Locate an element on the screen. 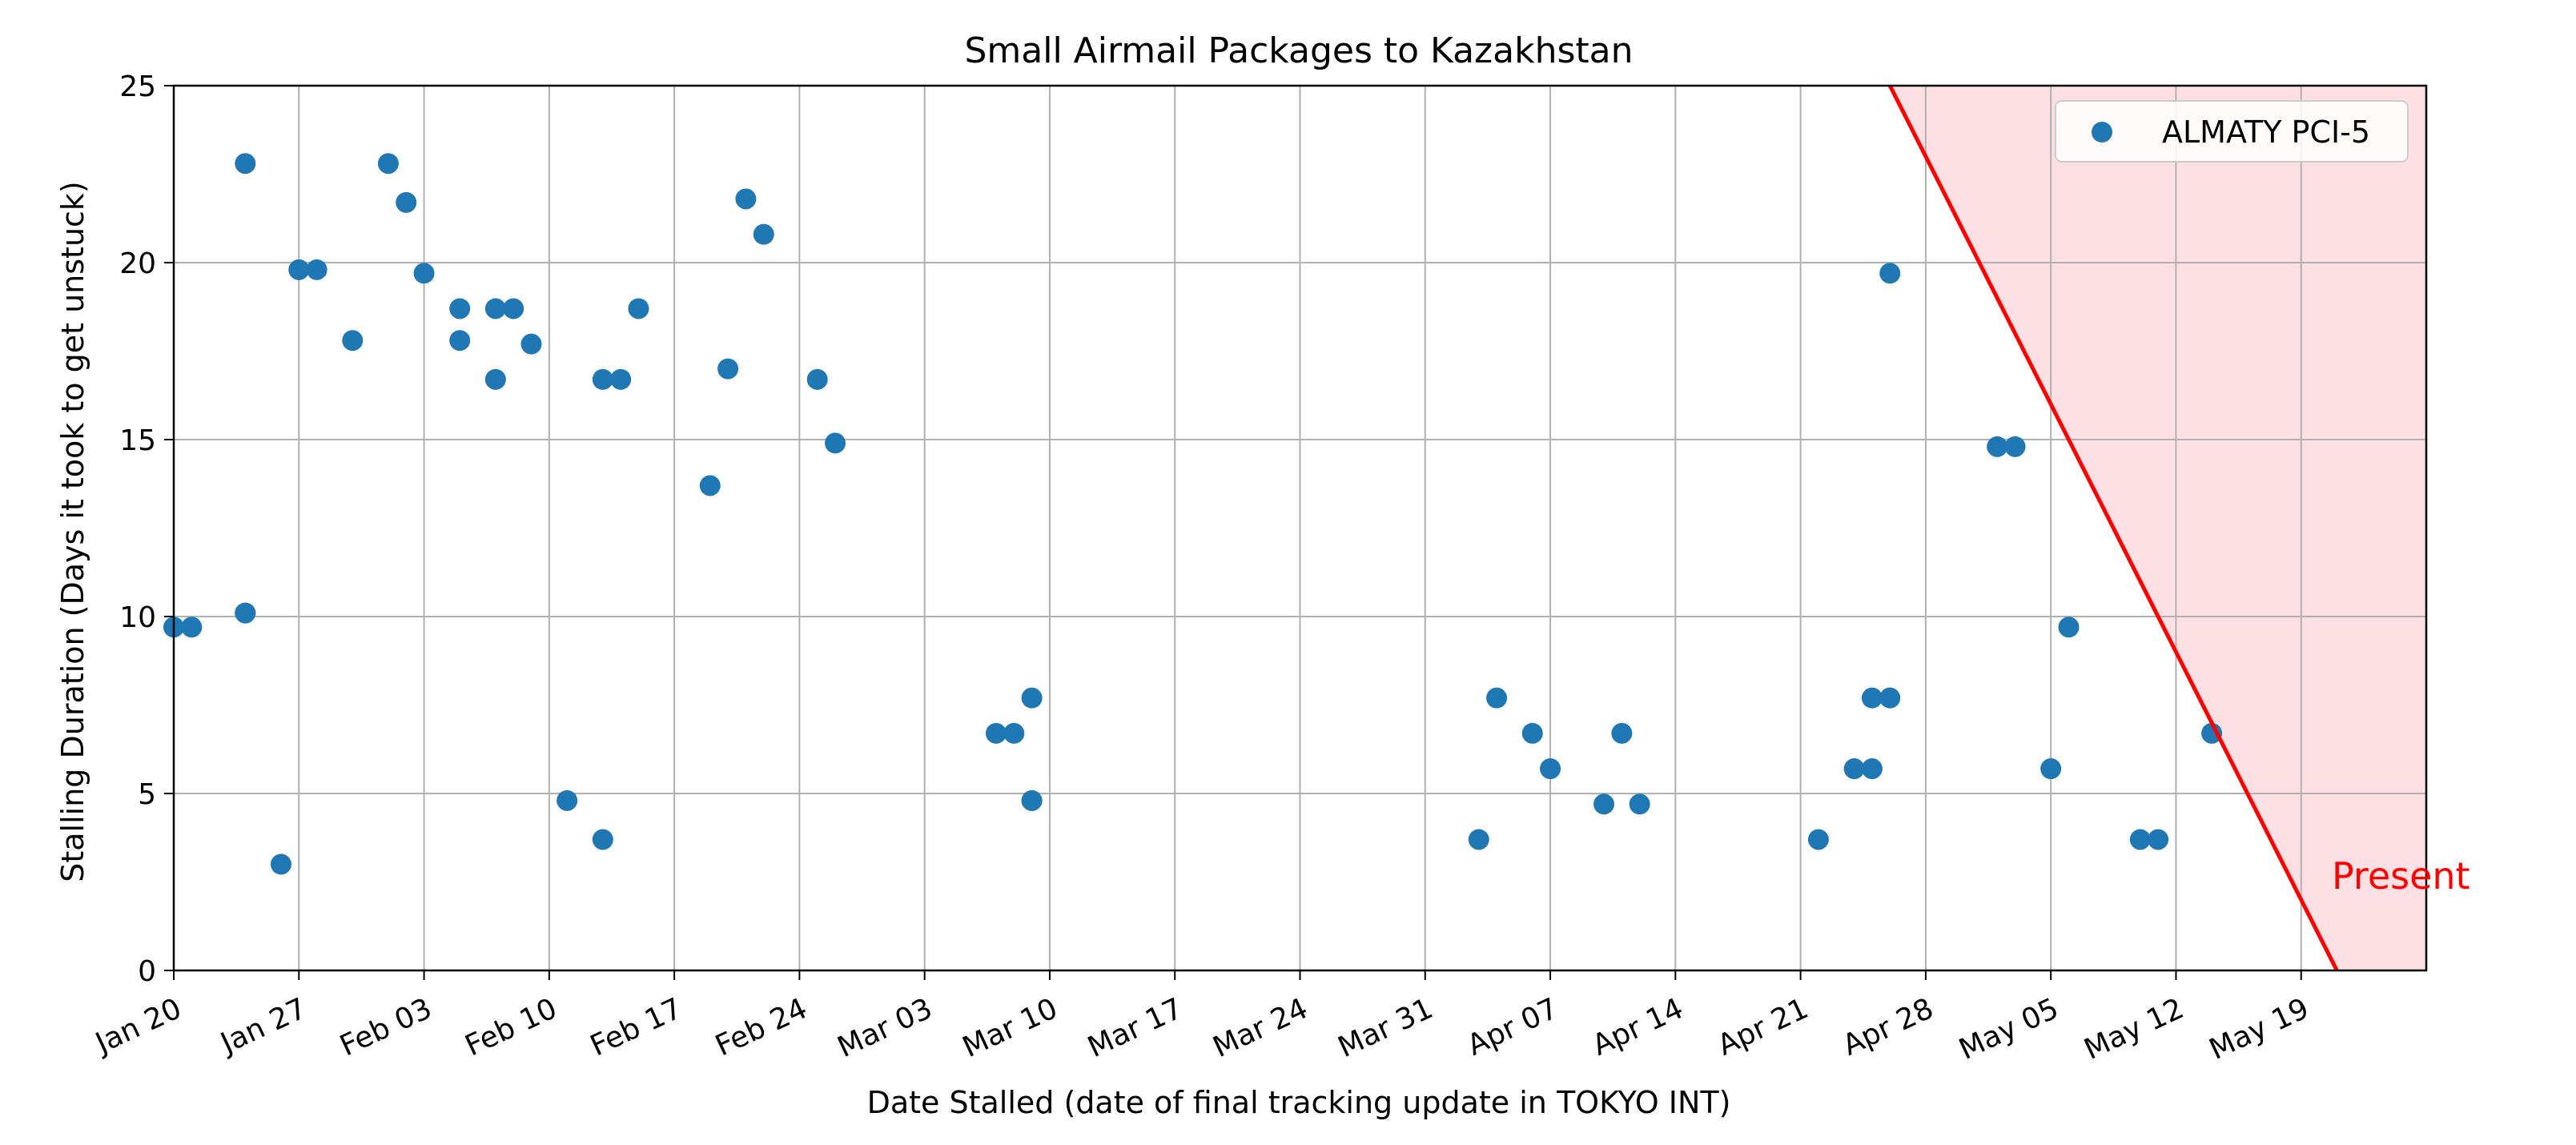 The image size is (2576, 1145). y-tick-label: 15 is located at coordinates (137, 440).